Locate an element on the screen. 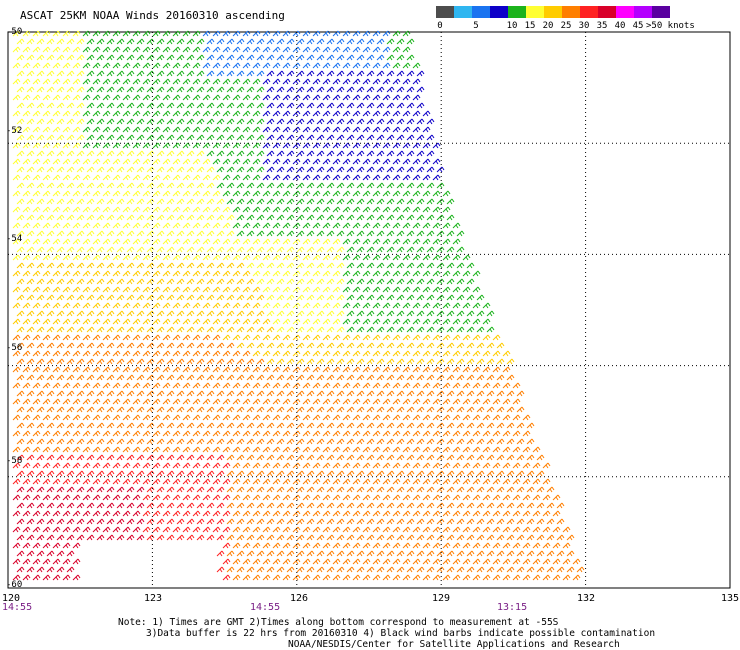 This screenshot has height=650, width=740. lat-label-60: -60 is located at coordinates (14, 585).